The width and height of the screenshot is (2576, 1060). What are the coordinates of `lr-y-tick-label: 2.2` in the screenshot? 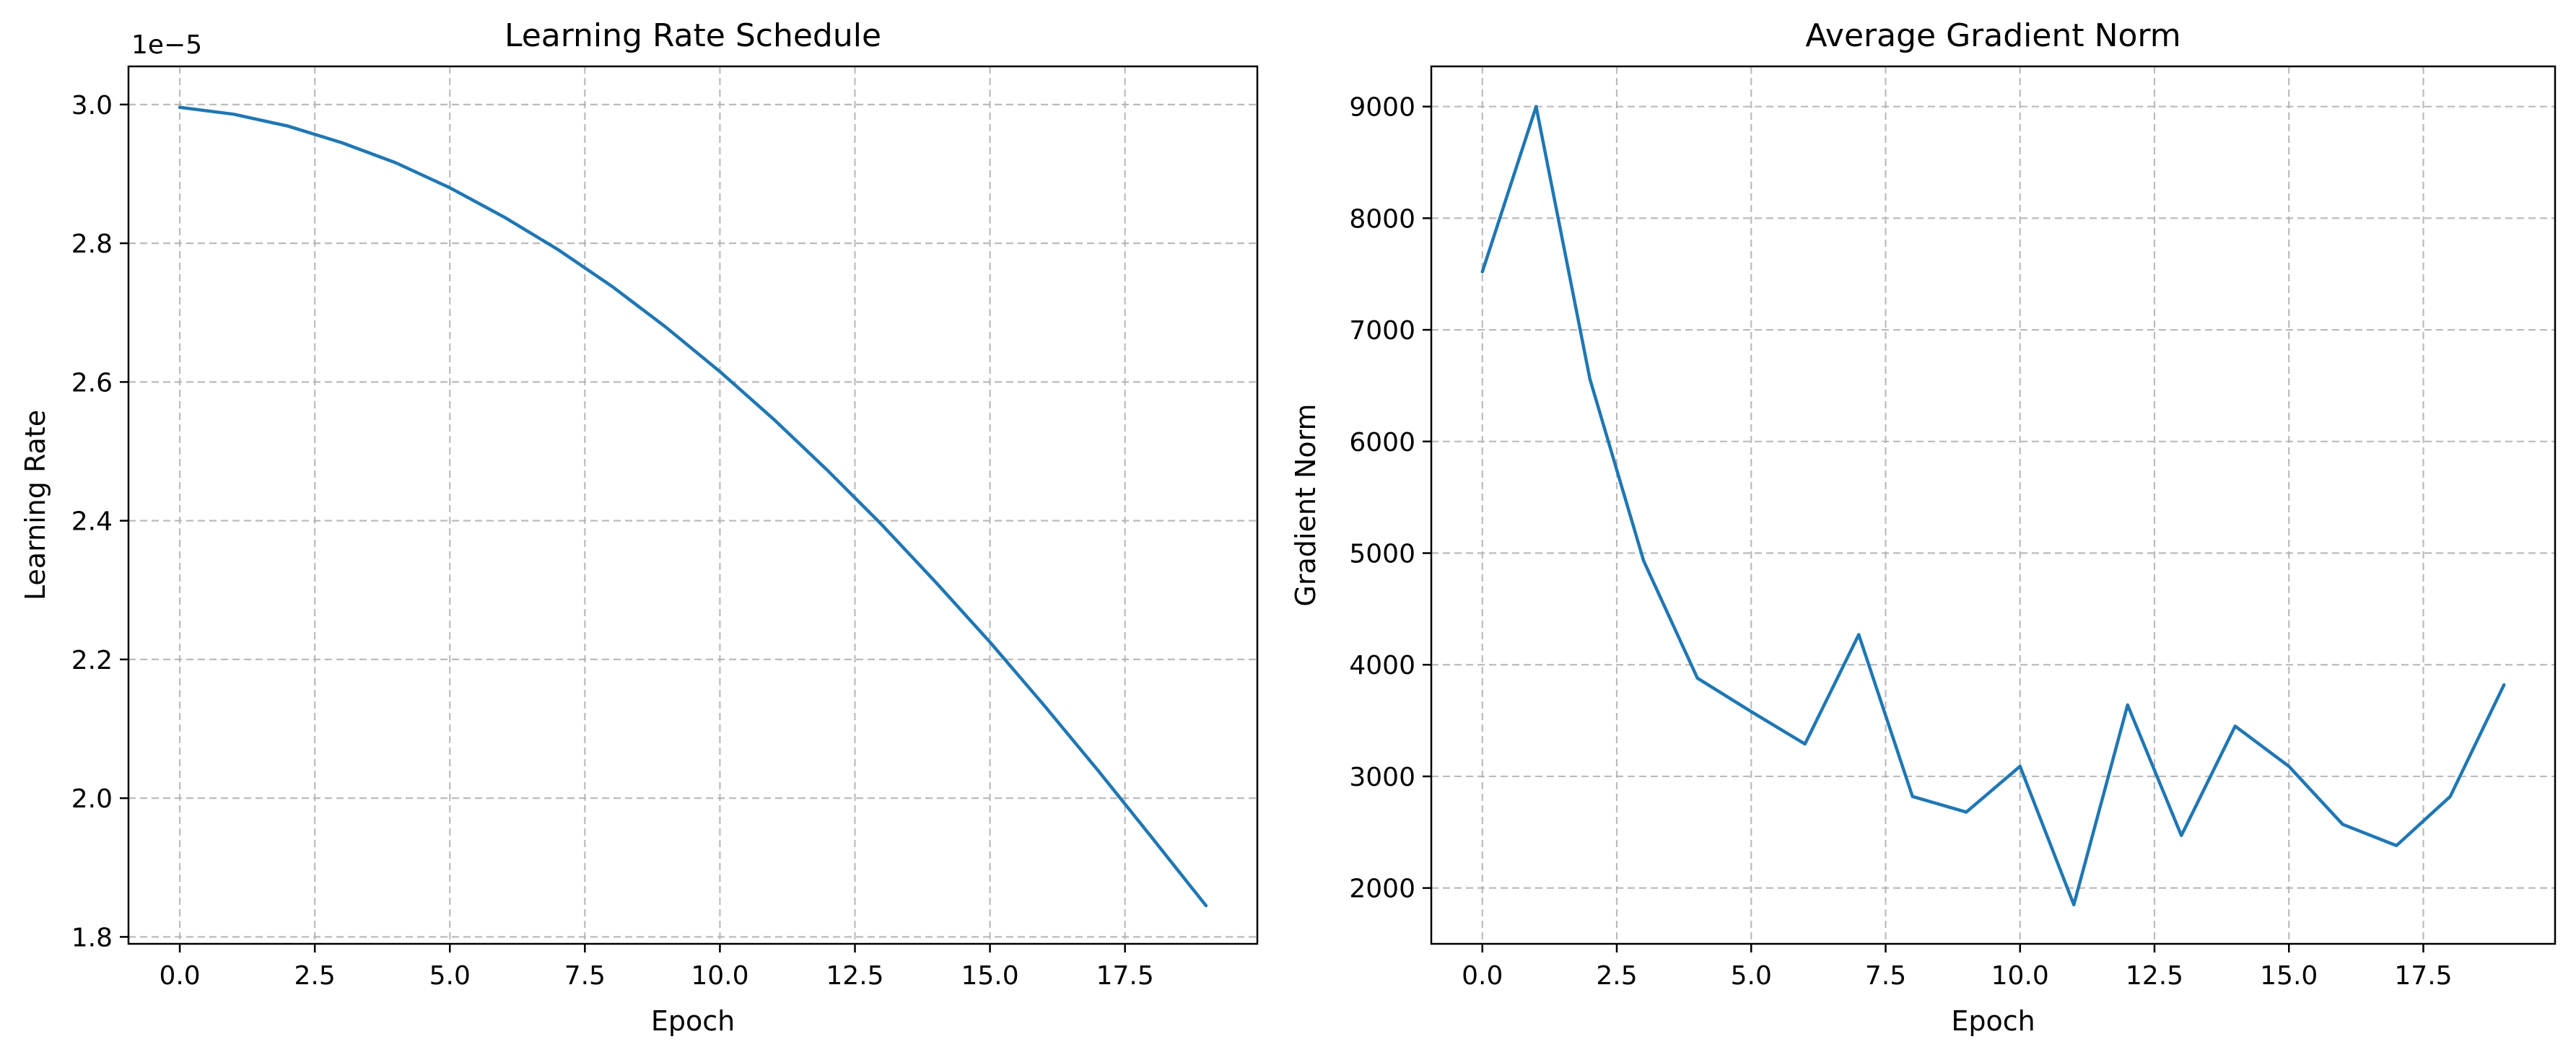 It's located at (92, 660).